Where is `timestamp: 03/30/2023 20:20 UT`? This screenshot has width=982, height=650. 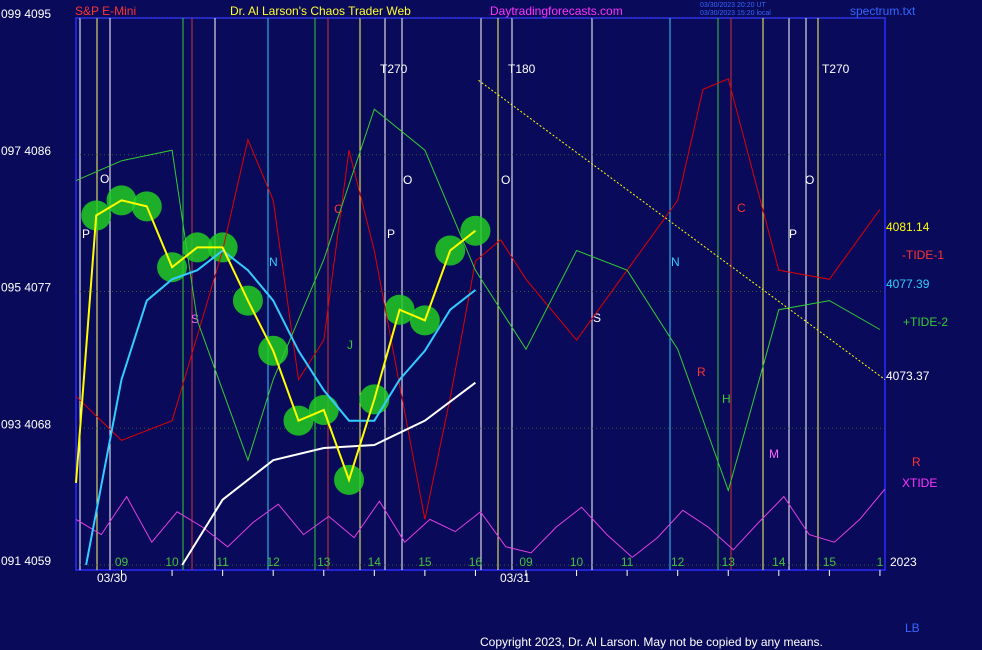
timestamp: 03/30/2023 20:20 UT is located at coordinates (733, 5).